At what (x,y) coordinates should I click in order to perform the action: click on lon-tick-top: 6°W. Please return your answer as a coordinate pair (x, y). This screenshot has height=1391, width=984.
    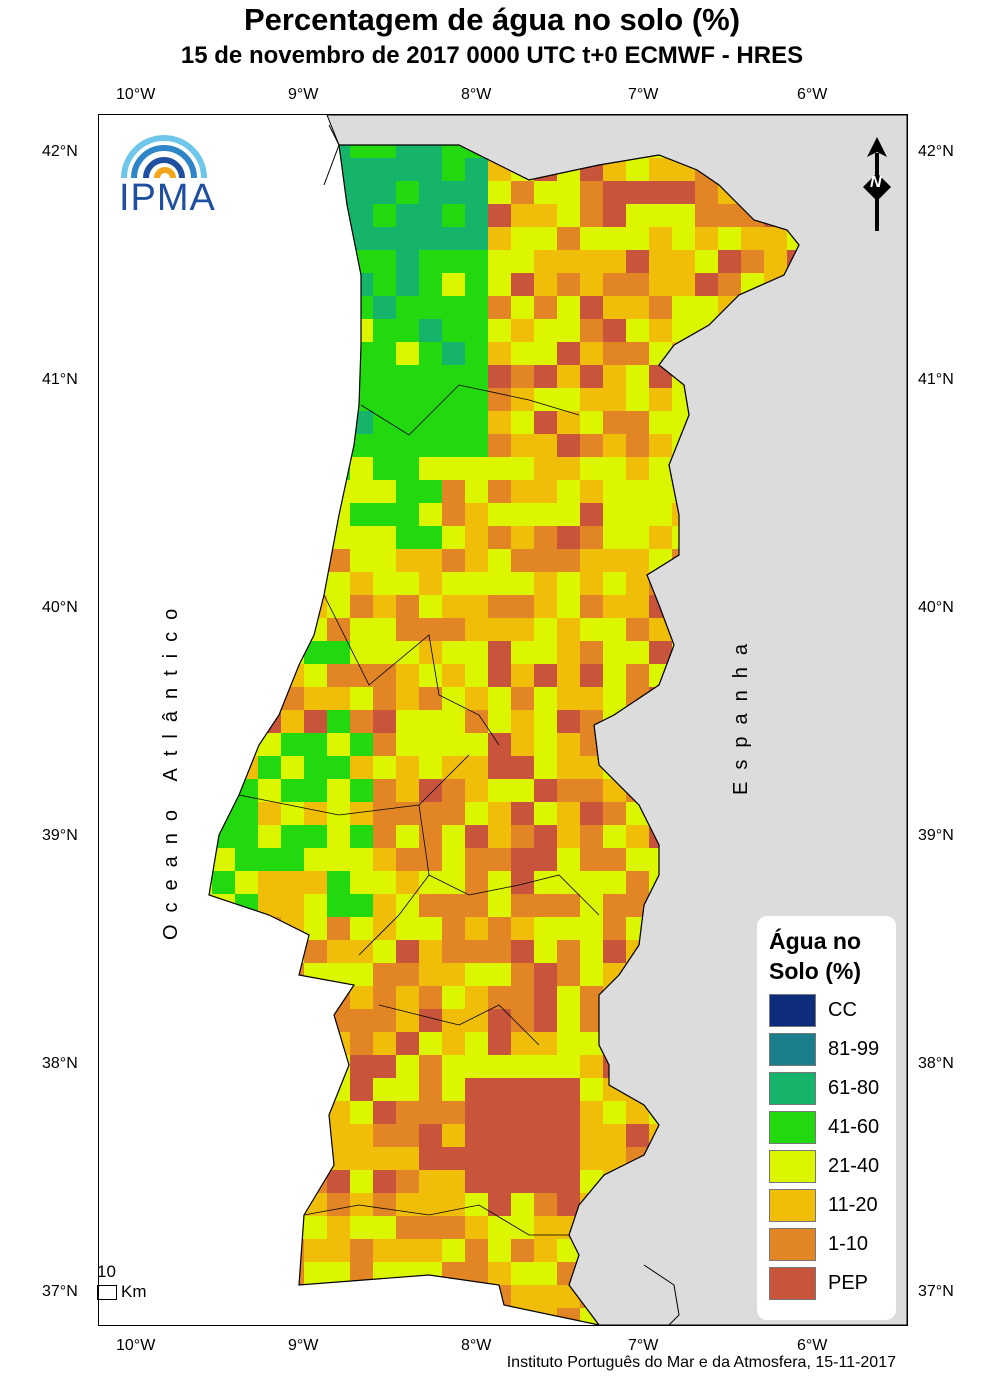
    Looking at the image, I should click on (812, 94).